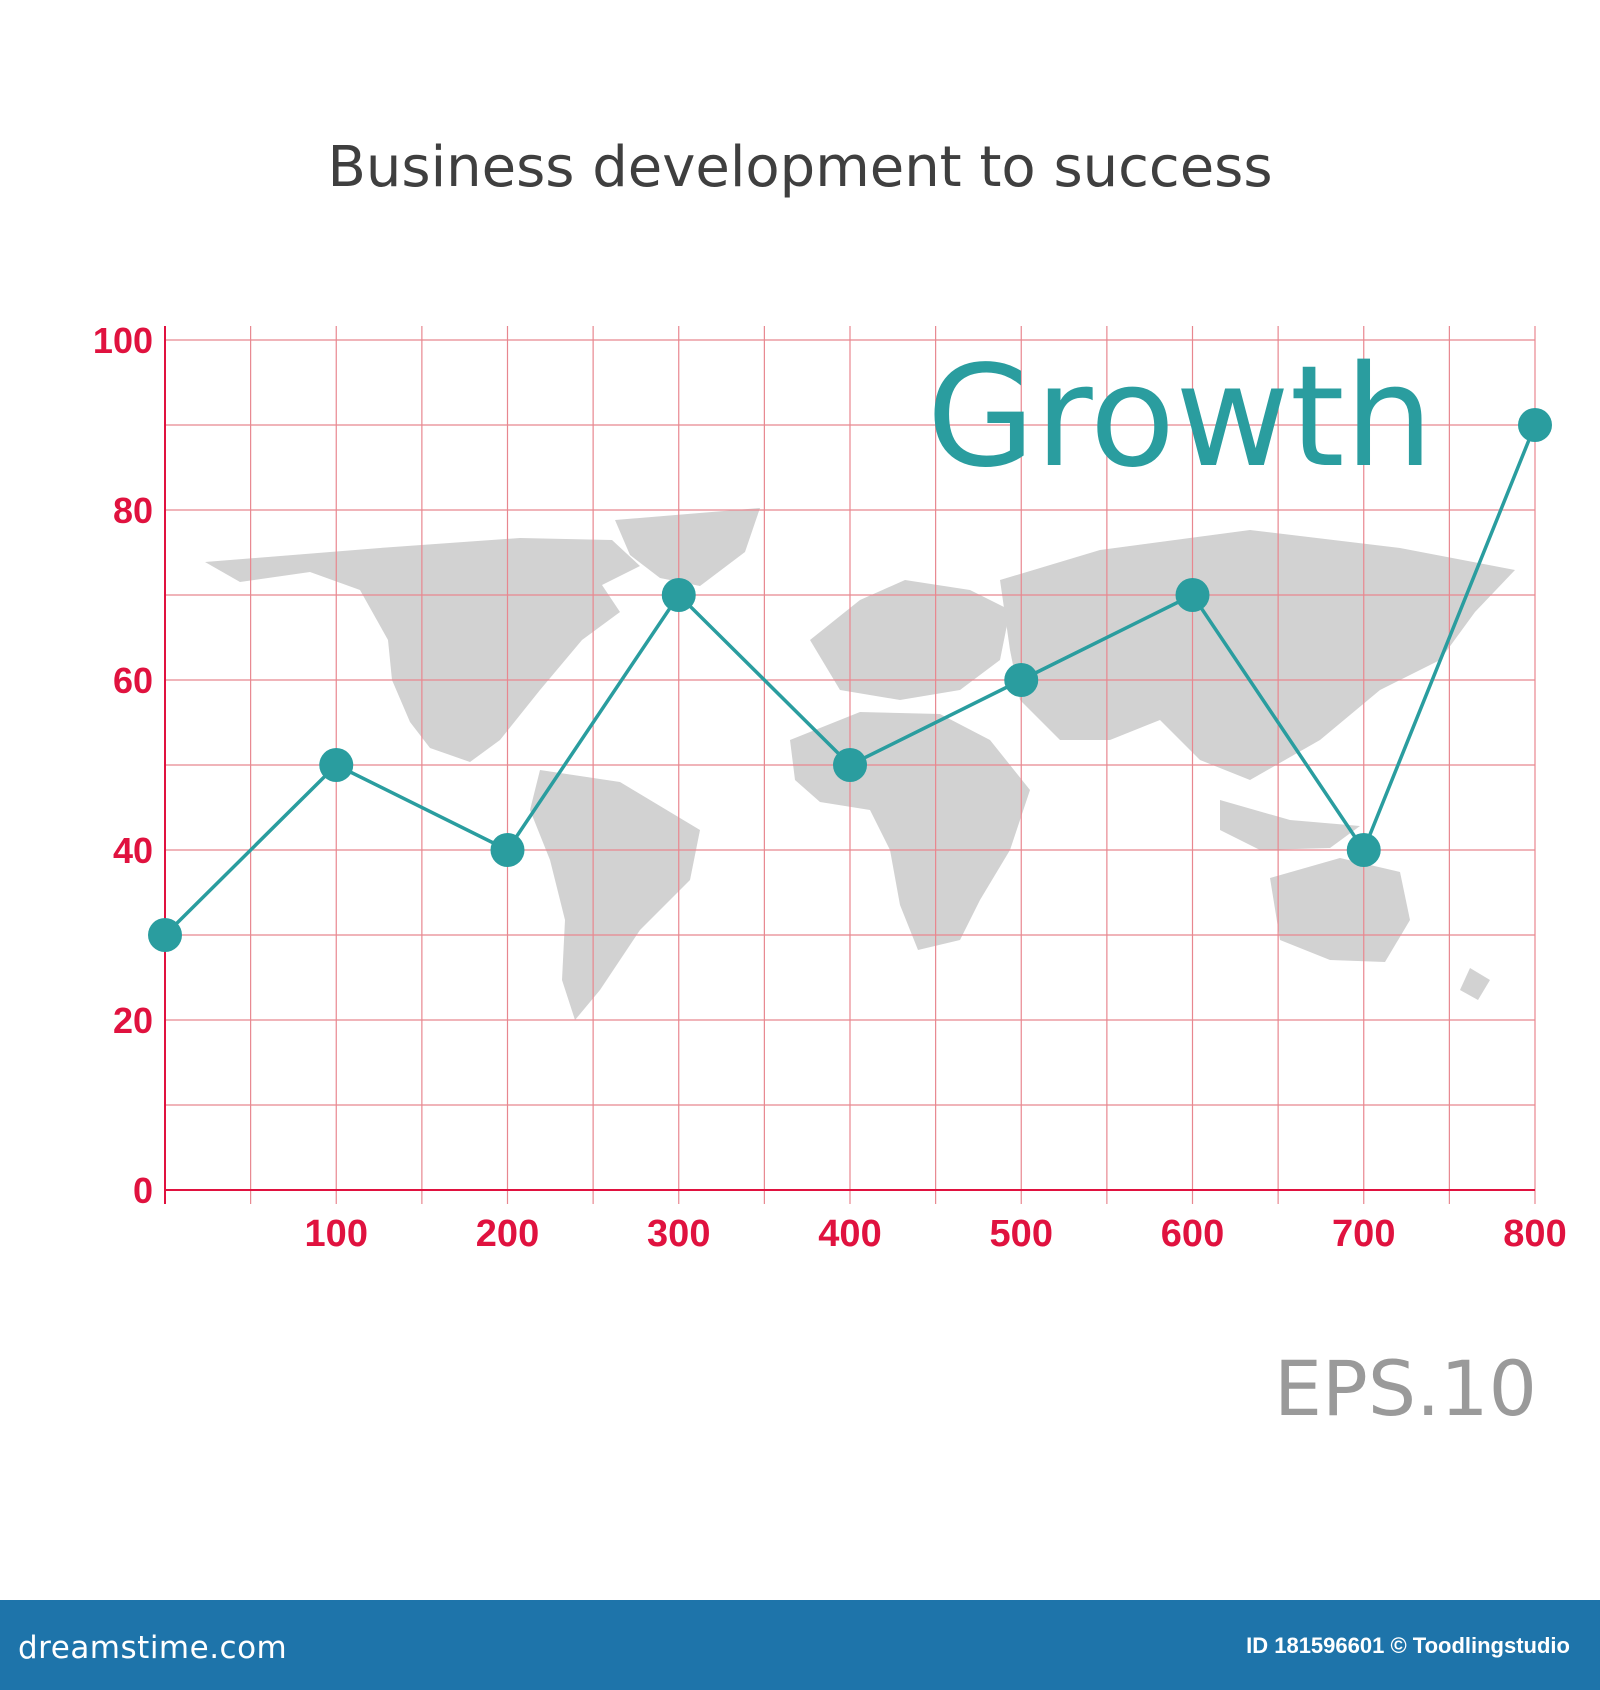  Describe the element at coordinates (1363, 1234) in the screenshot. I see `x-tick-label: 700` at that location.